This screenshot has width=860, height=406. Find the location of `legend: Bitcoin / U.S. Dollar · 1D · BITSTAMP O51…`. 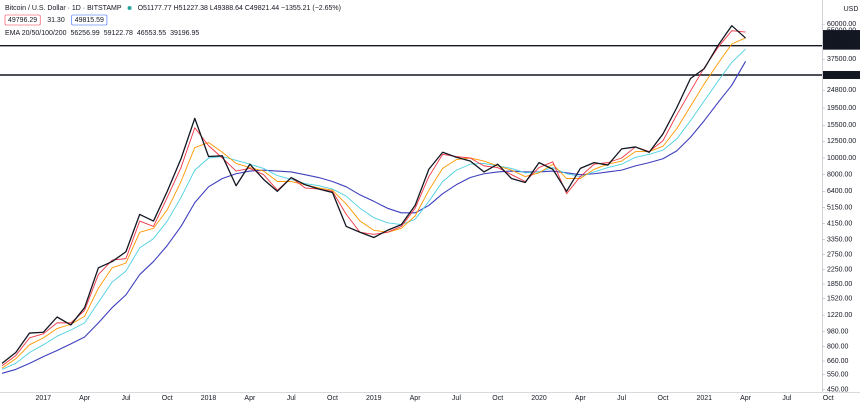

legend: Bitcoin / U.S. Dollar · 1D · BITSTAMP O51… is located at coordinates (172, 21).